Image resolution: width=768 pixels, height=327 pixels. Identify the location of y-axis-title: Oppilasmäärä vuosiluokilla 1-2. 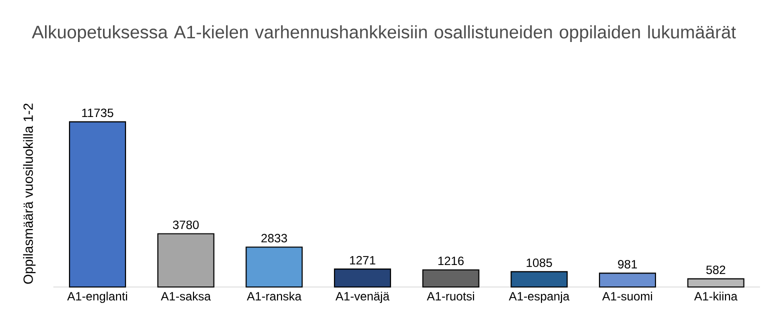
(29, 194).